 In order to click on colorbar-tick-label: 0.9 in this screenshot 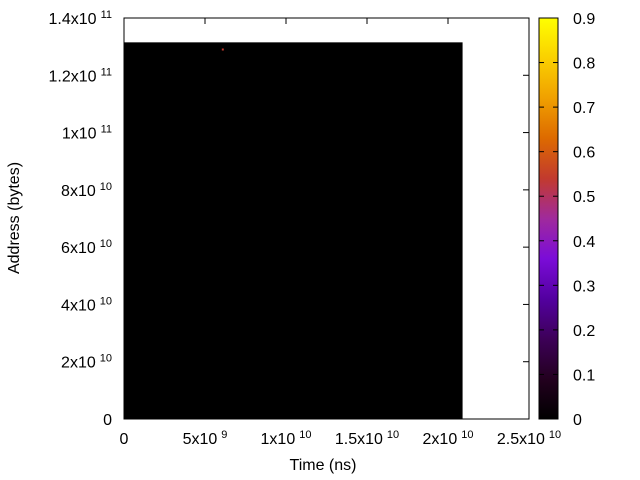, I will do `click(584, 19)`.